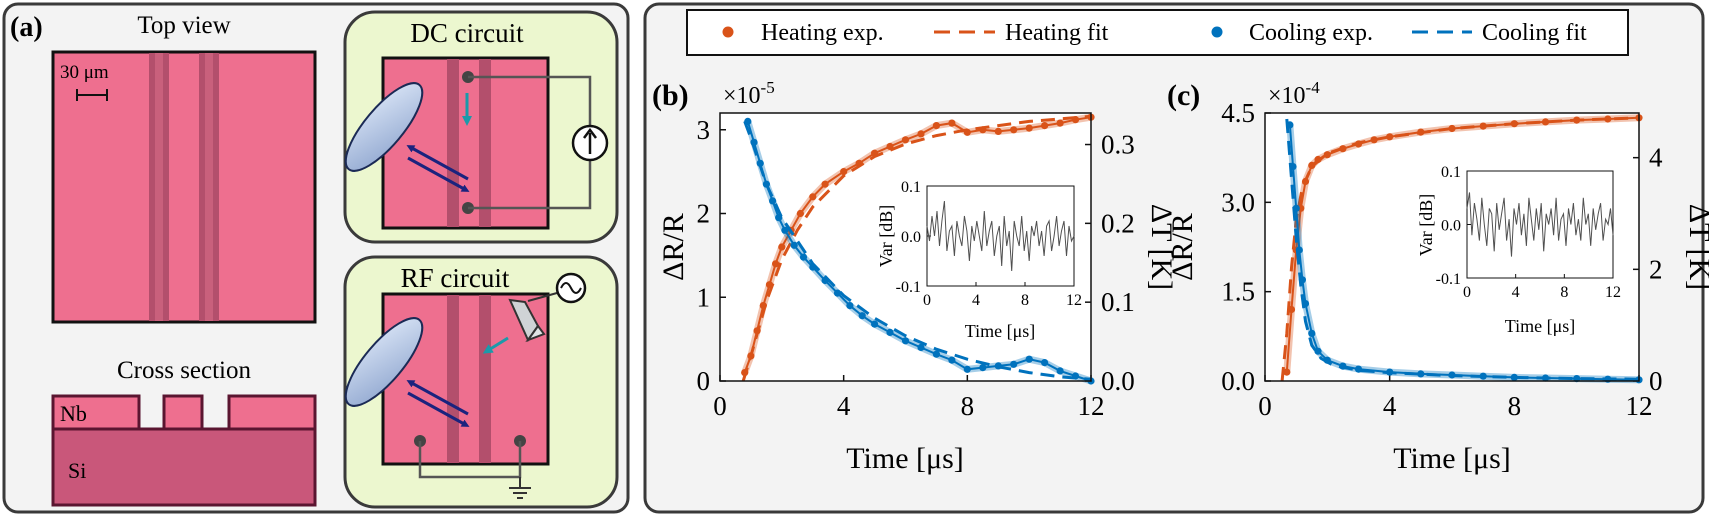  I want to click on rf-circuit: RF circuit, so click(481, 382).